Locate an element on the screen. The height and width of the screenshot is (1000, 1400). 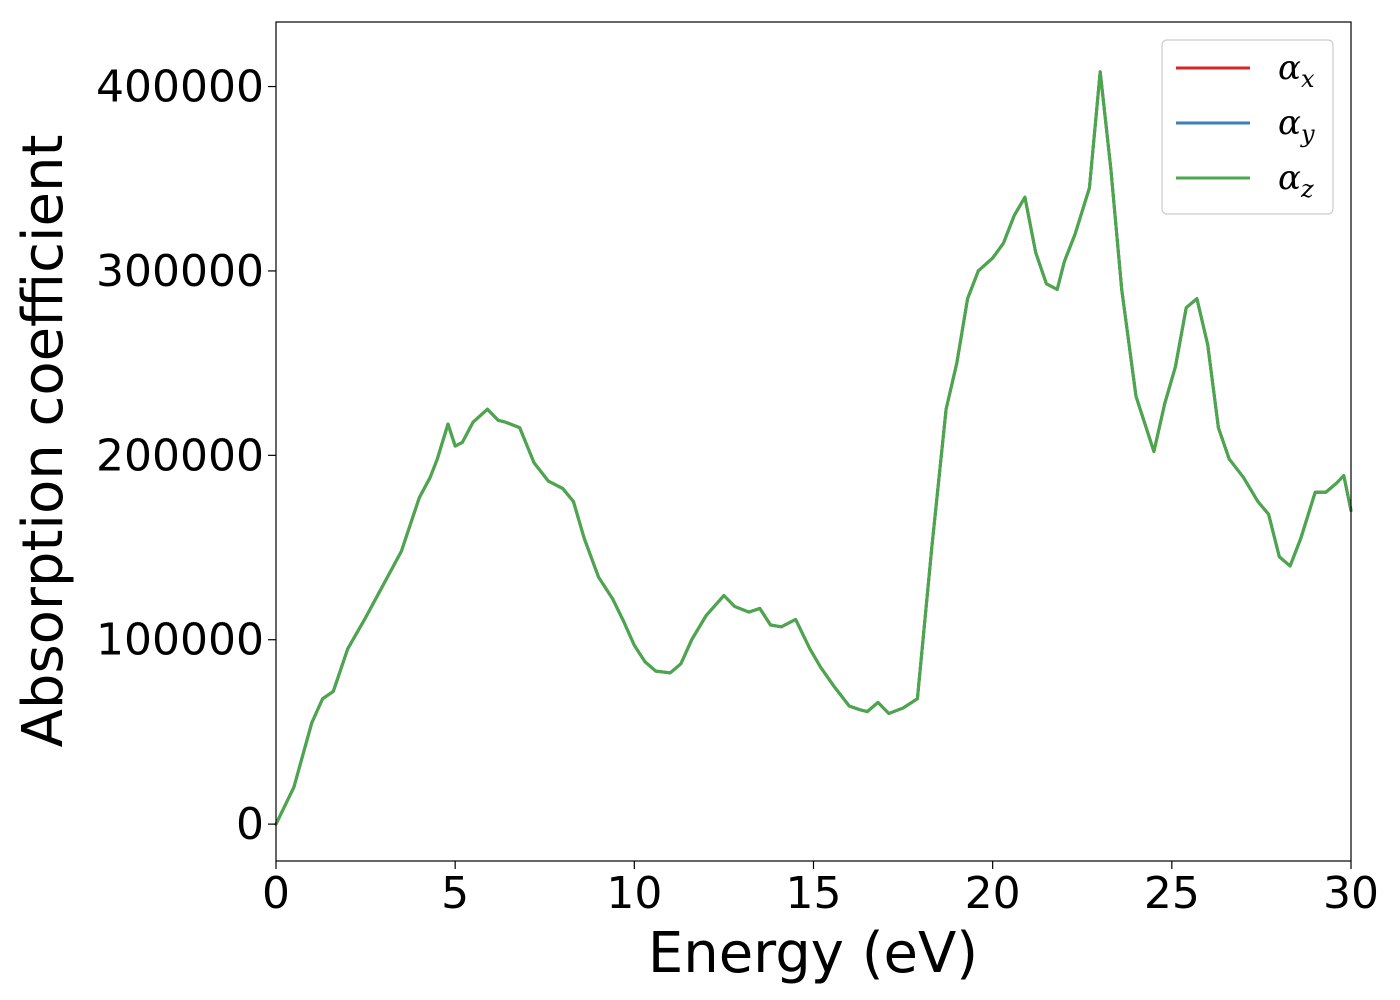
x-tick-label: 5 is located at coordinates (455, 893).